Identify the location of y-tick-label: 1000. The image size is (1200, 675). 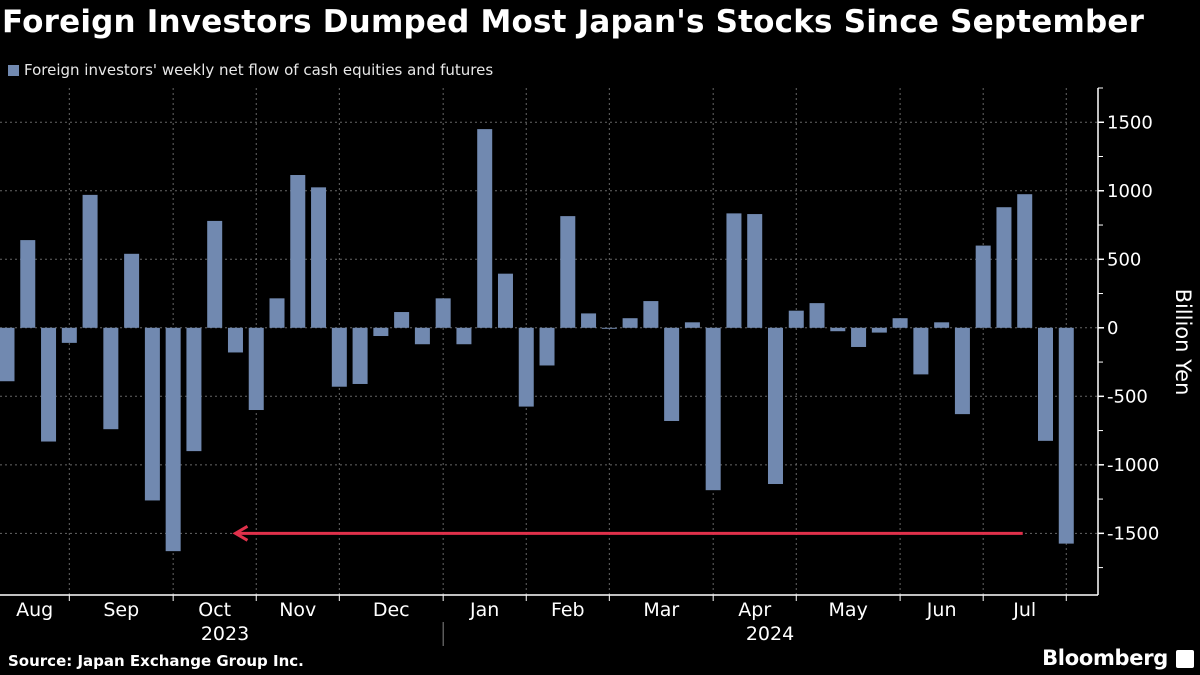
(1130, 191).